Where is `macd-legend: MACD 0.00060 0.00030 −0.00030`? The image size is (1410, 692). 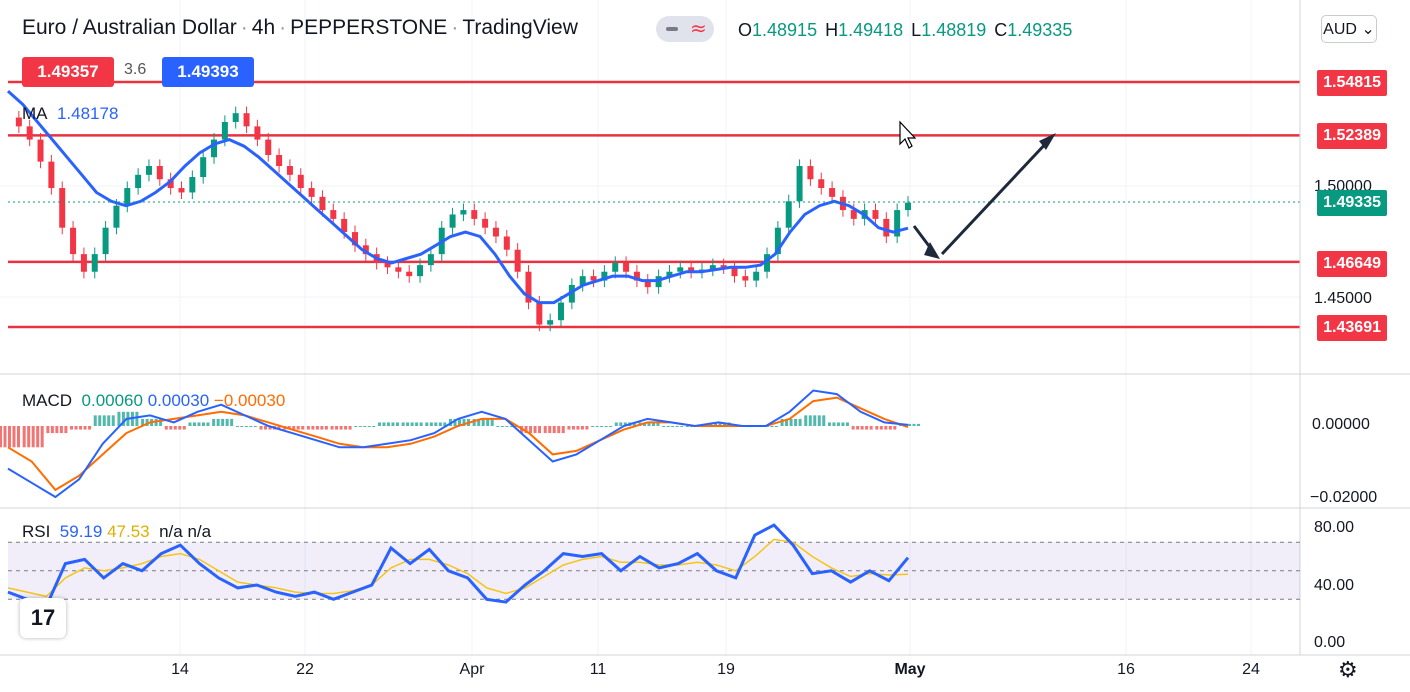
macd-legend: MACD 0.00060 0.00030 −0.00030 is located at coordinates (154, 400).